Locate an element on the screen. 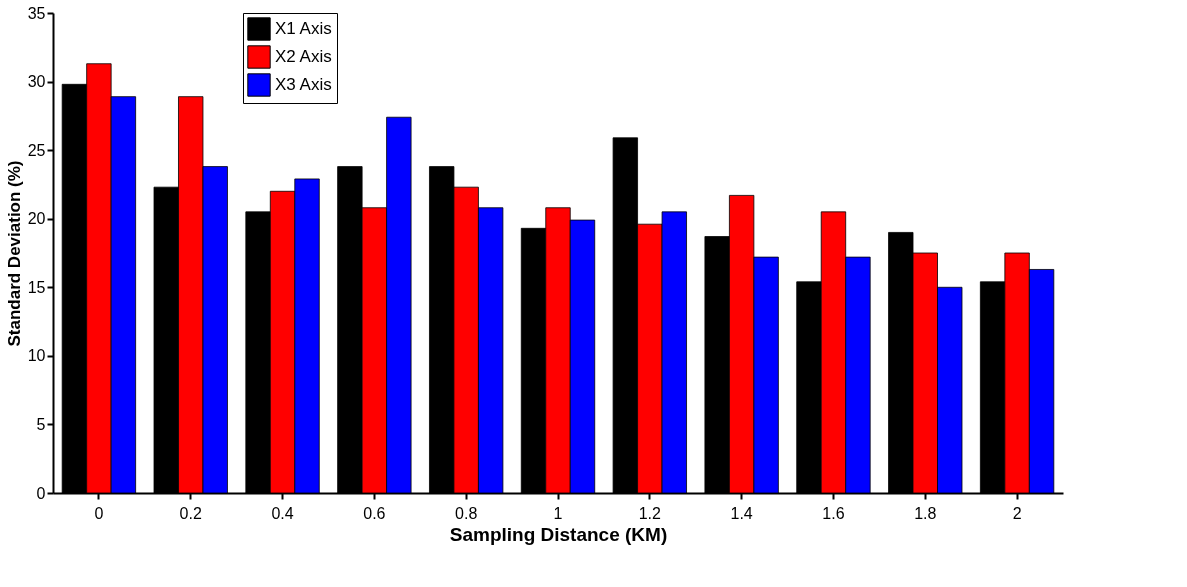 The height and width of the screenshot is (587, 1187). y-tick-label: 0 is located at coordinates (41, 493).